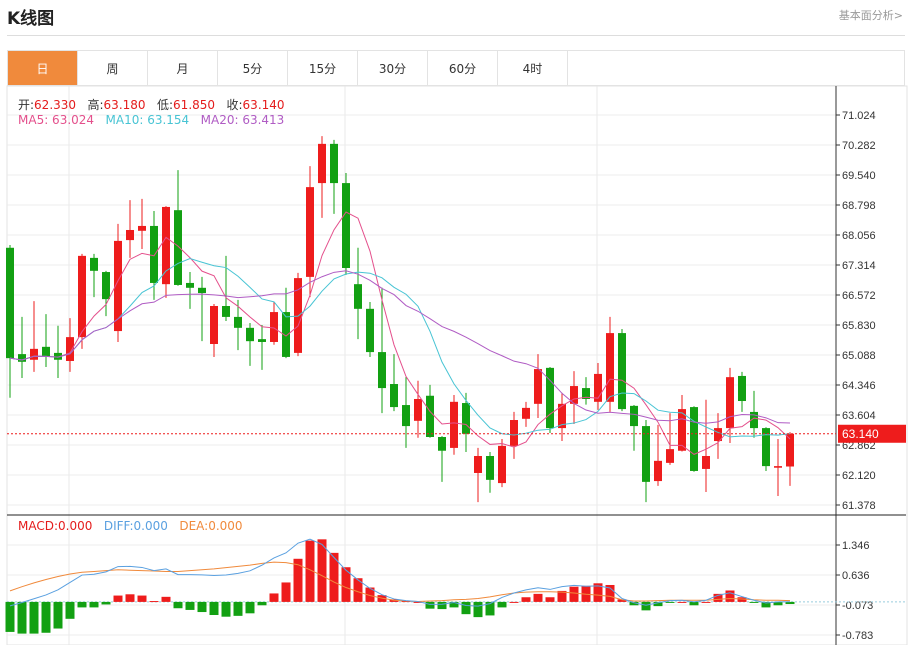 This screenshot has width=909, height=645. What do you see at coordinates (263, 105) in the screenshot?
I see `close-value: 63.140` at bounding box center [263, 105].